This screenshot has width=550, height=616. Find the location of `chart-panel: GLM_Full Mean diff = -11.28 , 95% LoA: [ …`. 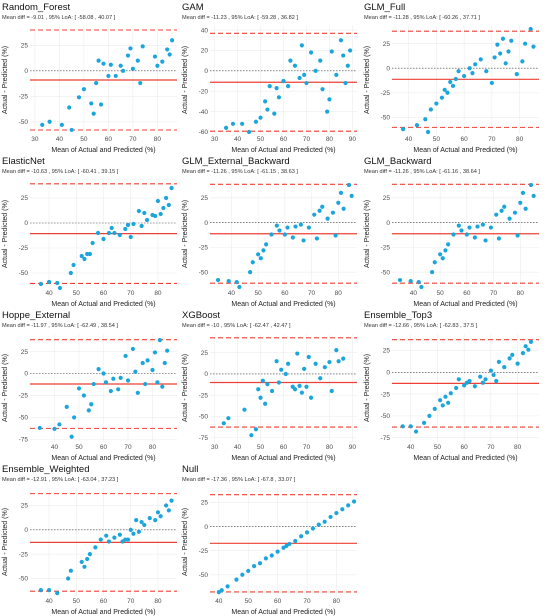

chart-panel: GLM_Full Mean diff = -11.28 , 95% LoA: [ … is located at coordinates (452, 78).